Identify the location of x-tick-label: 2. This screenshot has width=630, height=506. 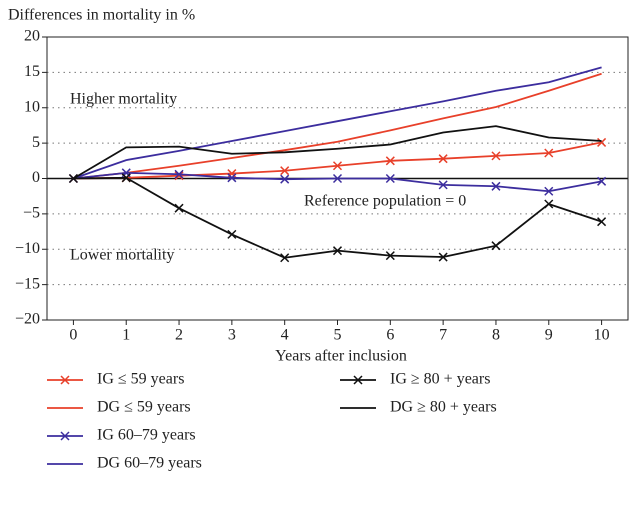
(179, 335).